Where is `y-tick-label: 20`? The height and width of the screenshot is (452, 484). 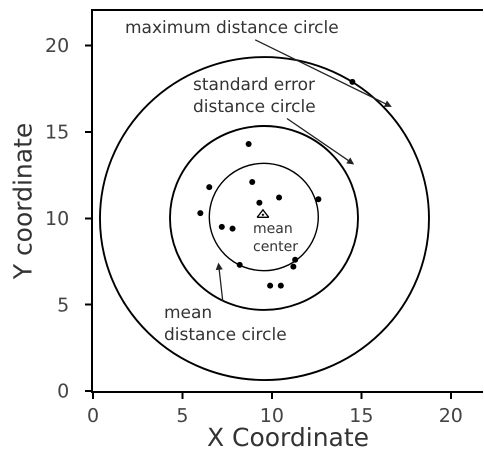
y-tick-label: 20 is located at coordinates (57, 46).